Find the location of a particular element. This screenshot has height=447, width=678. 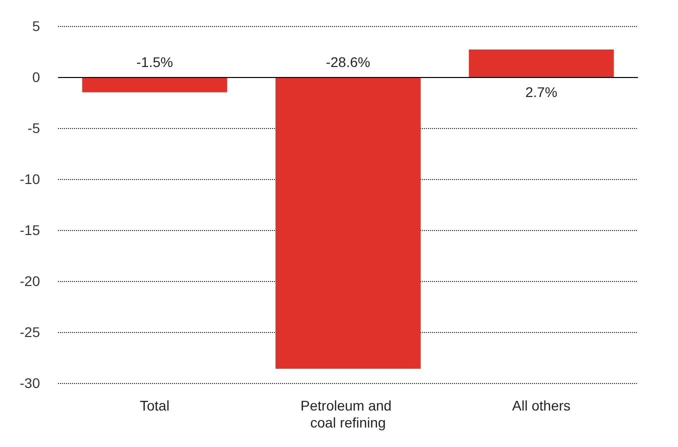

y-tick-label: -30 is located at coordinates (30, 383).